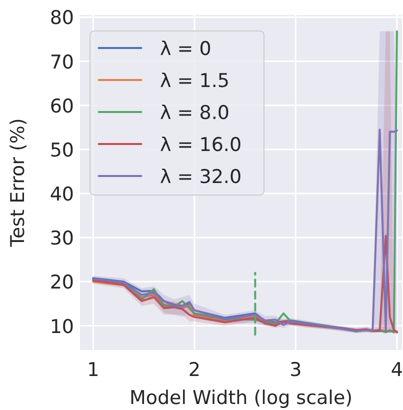 The height and width of the screenshot is (410, 403). Describe the element at coordinates (18, 183) in the screenshot. I see `y-axis-title: Test Error (%)` at that location.